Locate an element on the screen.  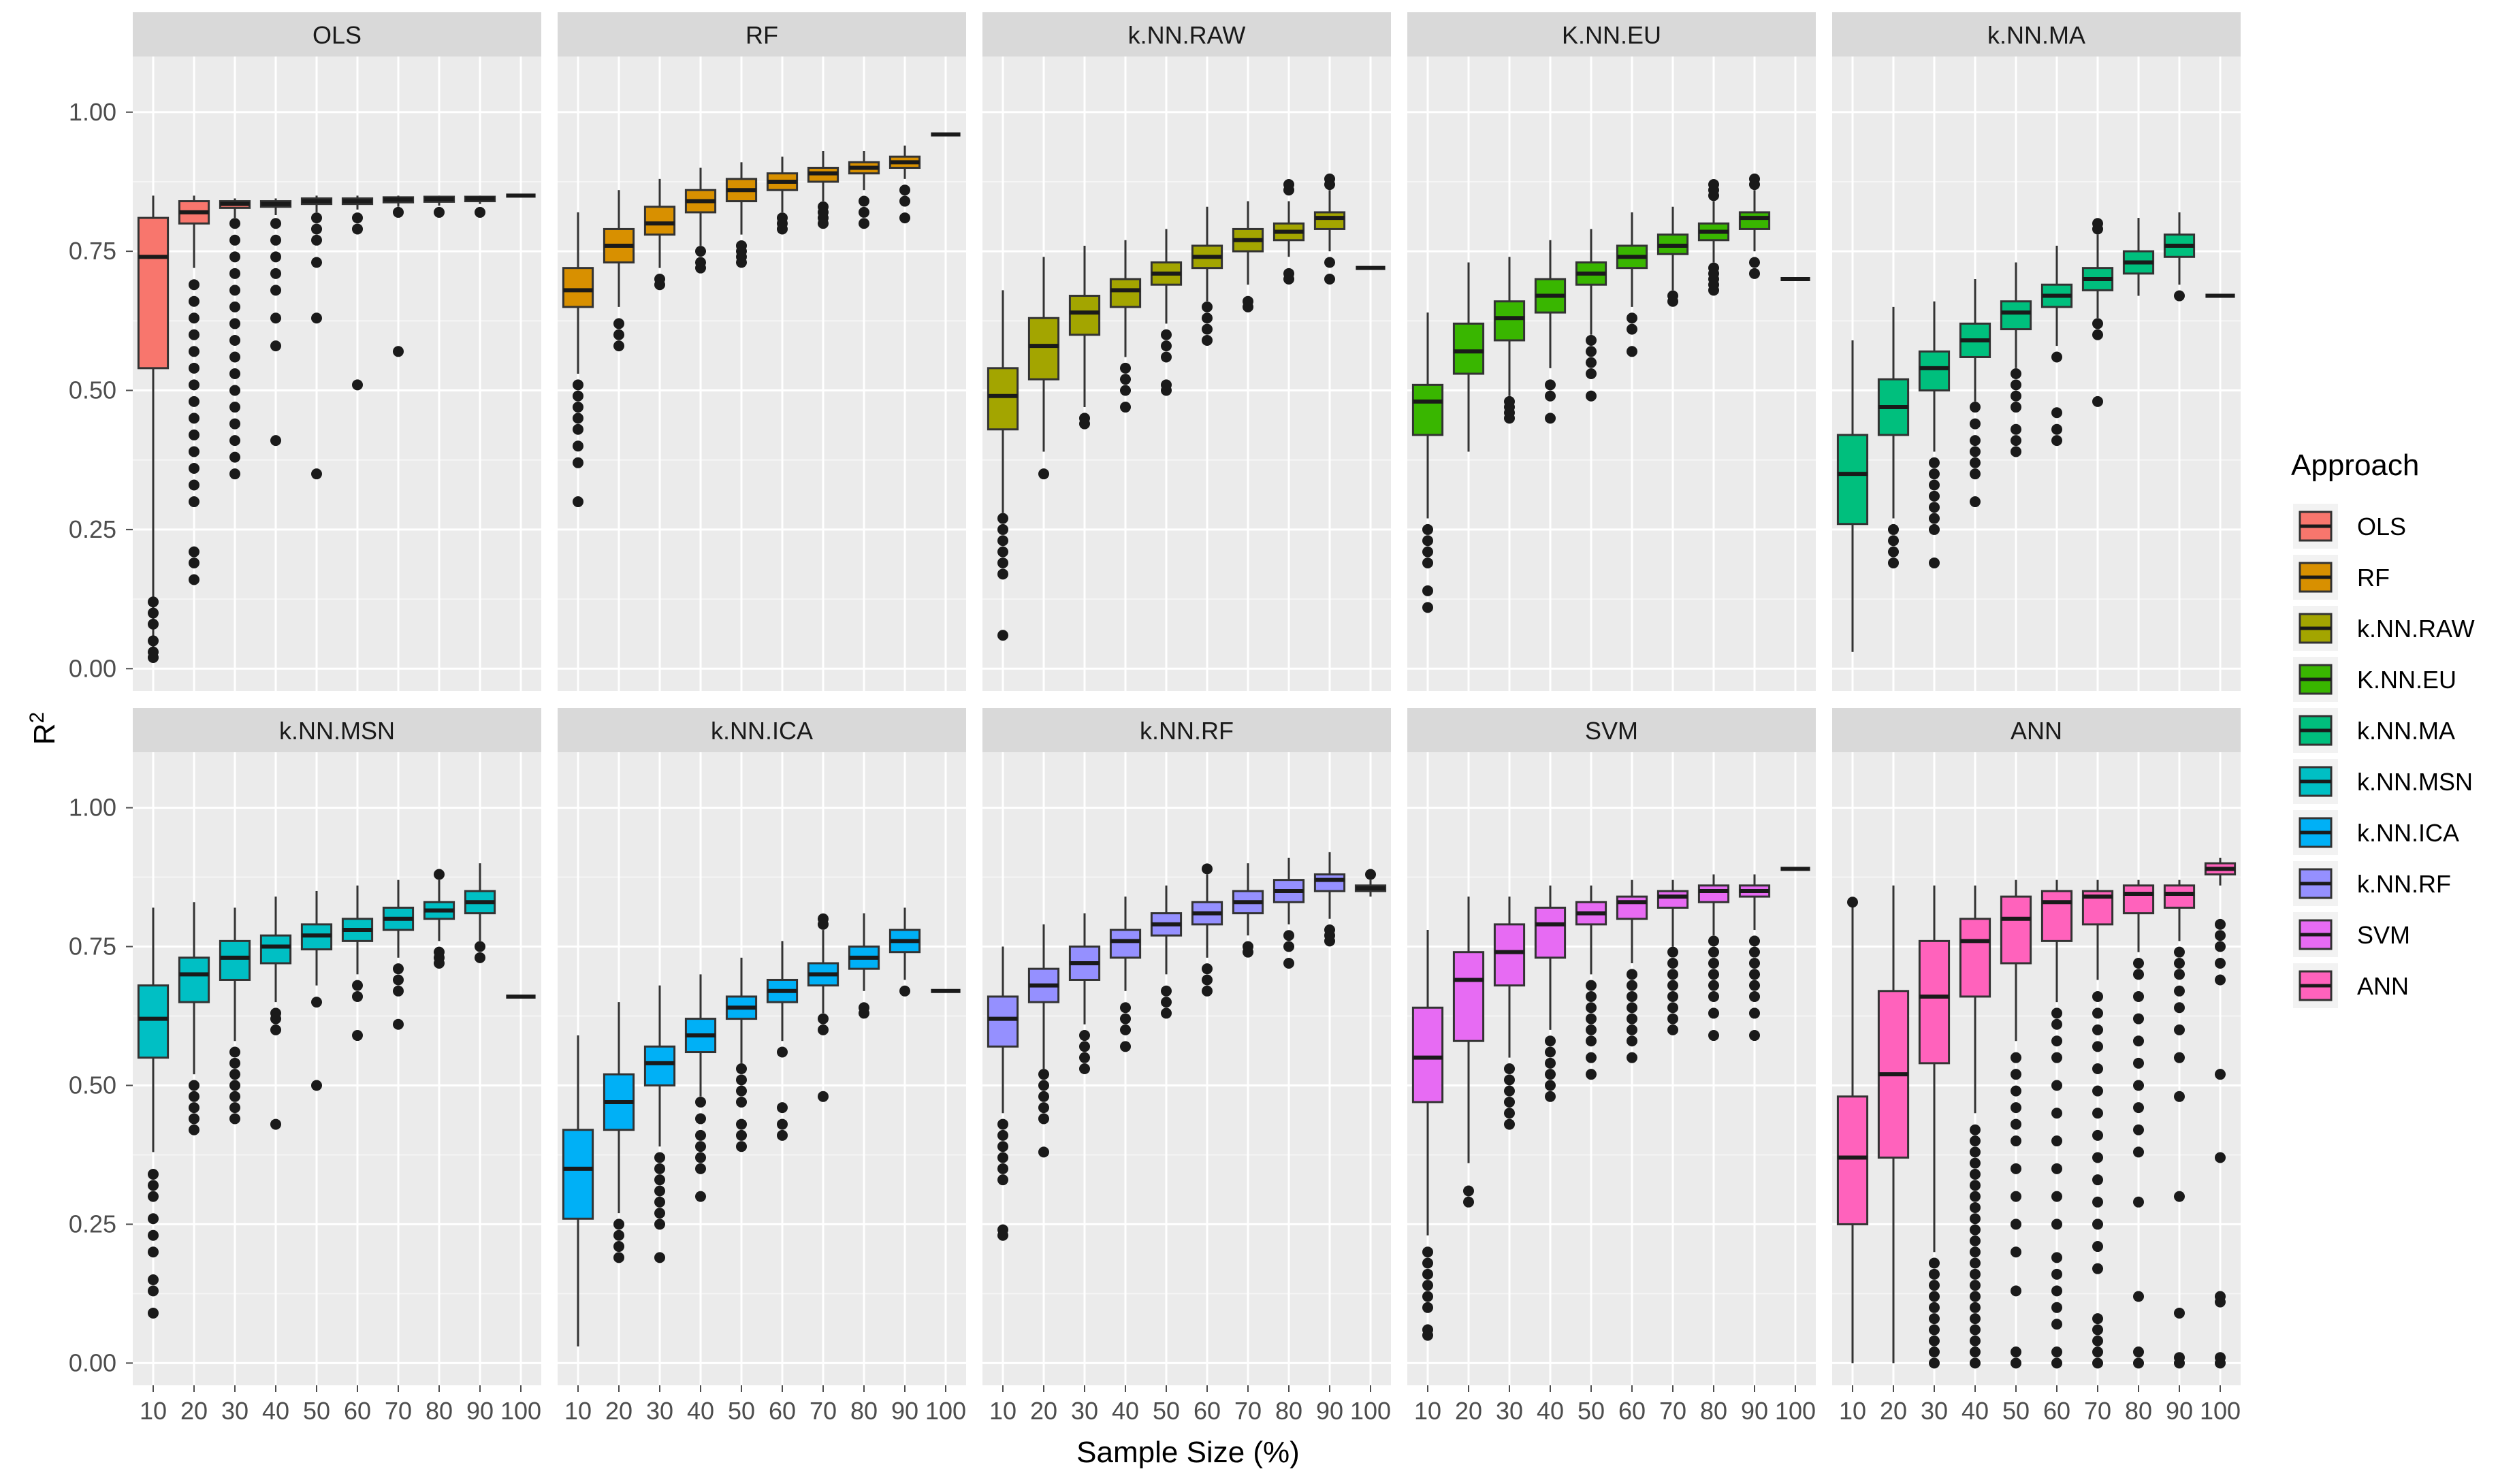
facet-strip-label: ANN is located at coordinates (2036, 731).